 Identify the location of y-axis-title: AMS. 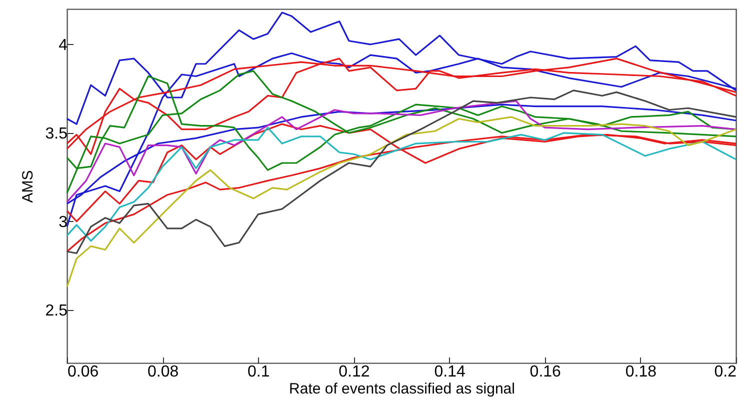
(27, 186).